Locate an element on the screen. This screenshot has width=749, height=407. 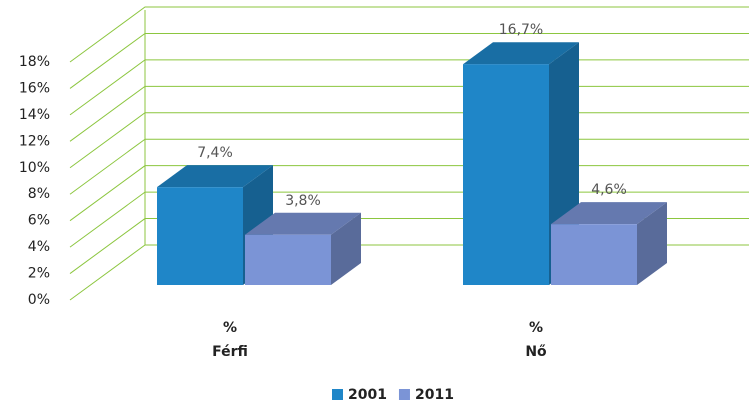
value-label: 7,4% is located at coordinates (215, 153).